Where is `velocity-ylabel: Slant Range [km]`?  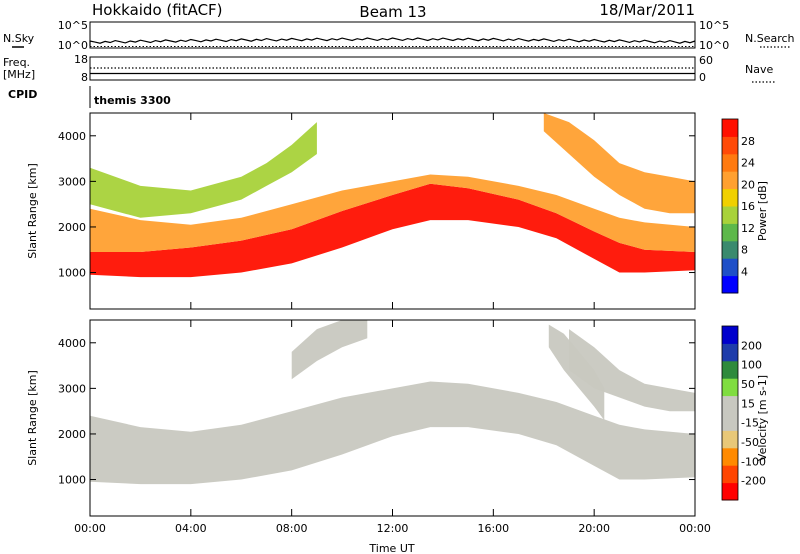
velocity-ylabel: Slant Range [km] is located at coordinates (32, 418).